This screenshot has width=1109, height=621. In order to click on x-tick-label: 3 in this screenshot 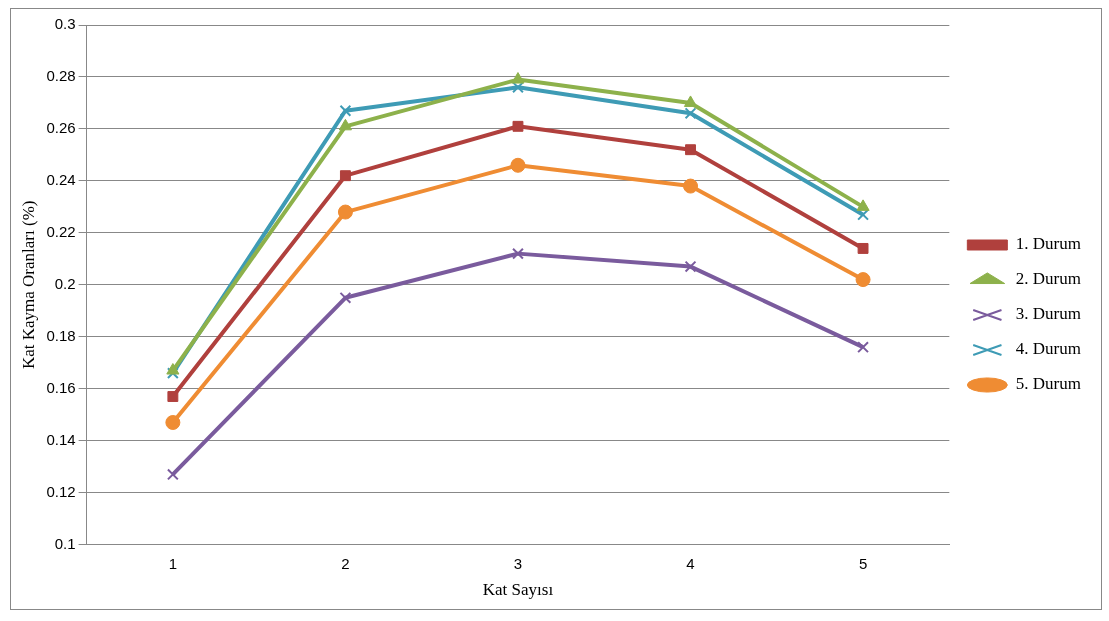, I will do `click(518, 563)`.